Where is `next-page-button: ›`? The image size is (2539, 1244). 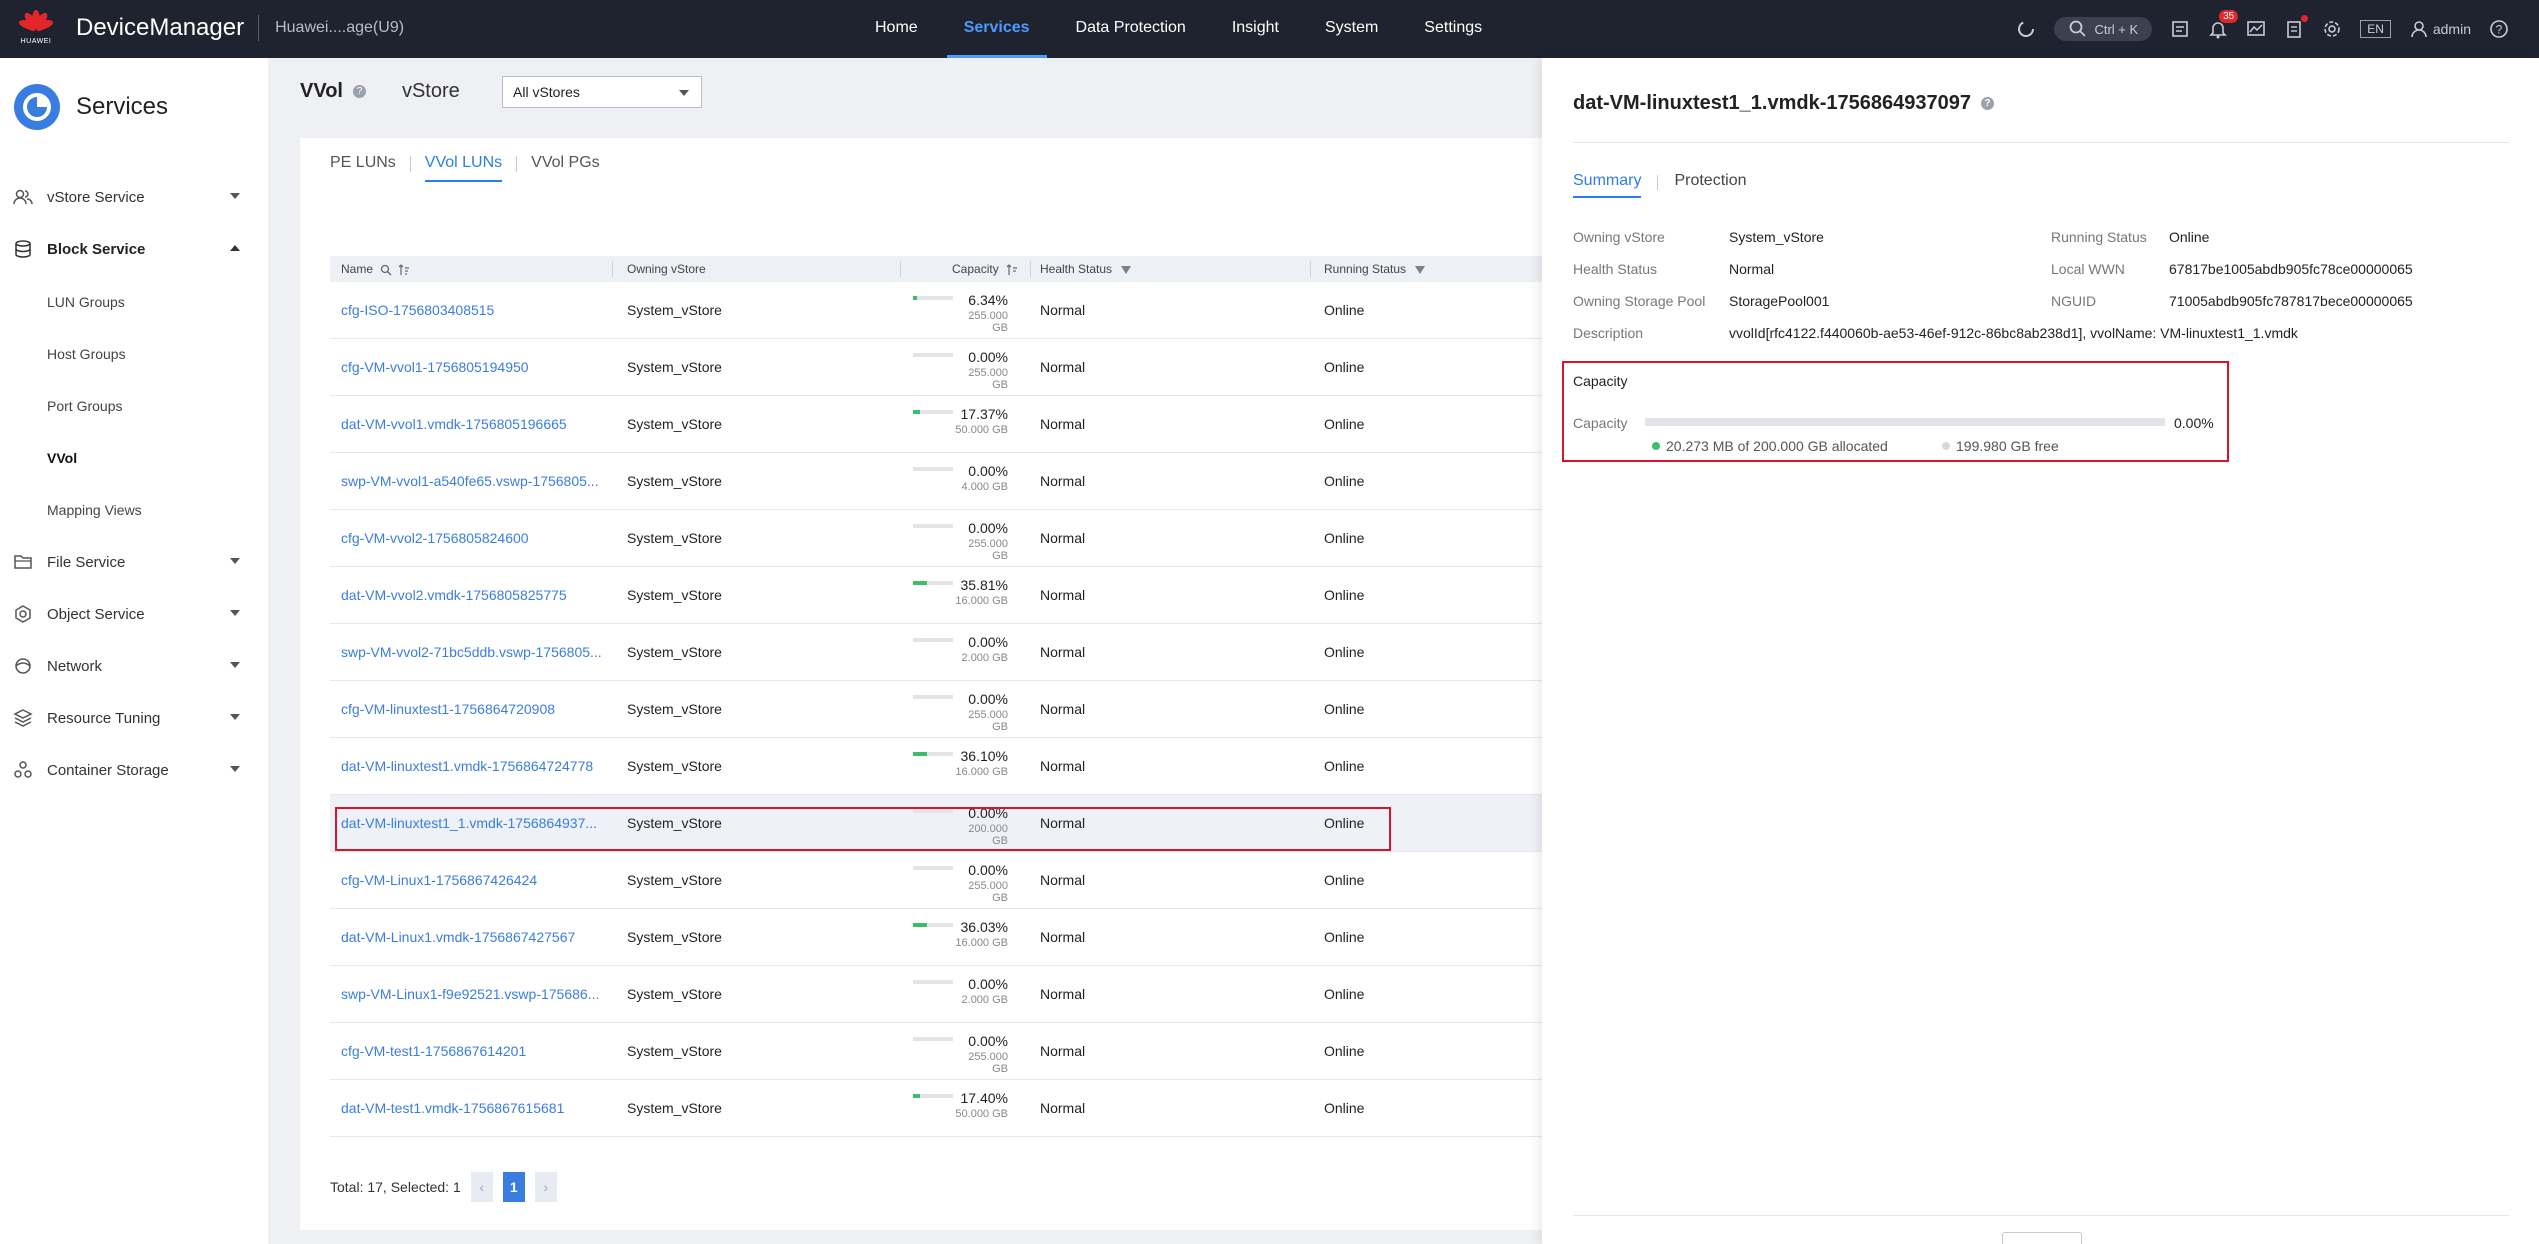 next-page-button: › is located at coordinates (545, 1187).